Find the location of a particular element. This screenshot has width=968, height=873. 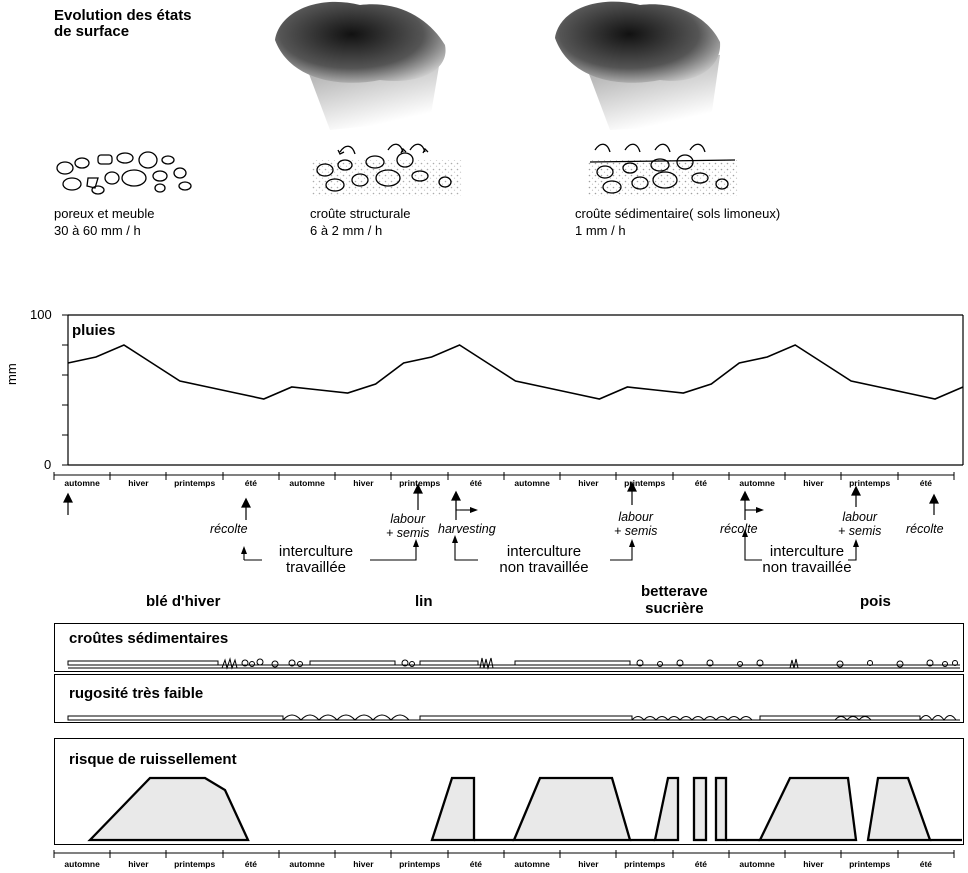

interculture-2: interculture non travaillée is located at coordinates (544, 560).